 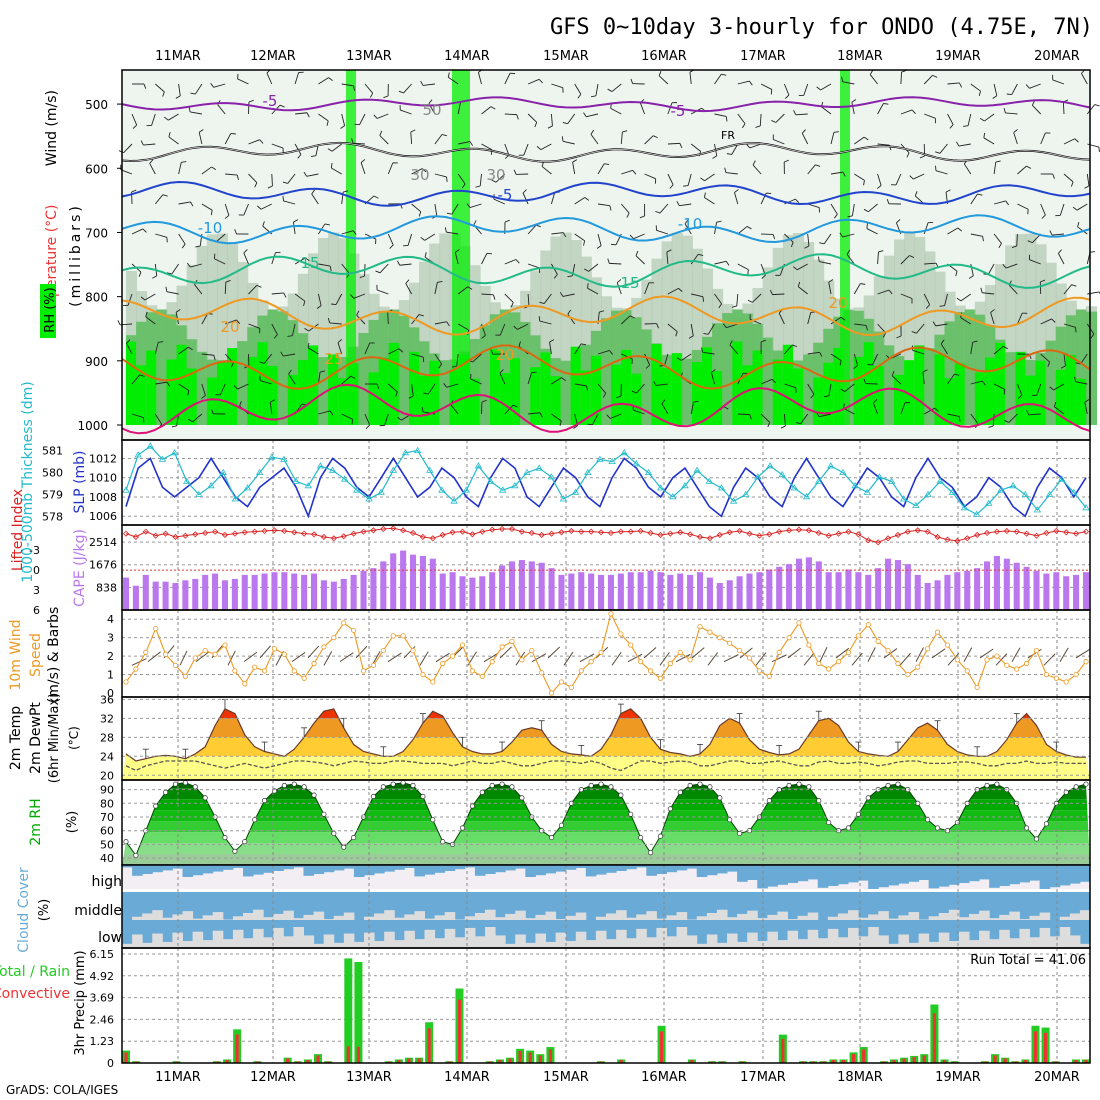 What do you see at coordinates (54, 655) in the screenshot?
I see `wind-unit-label: (m/s) & Barbs` at bounding box center [54, 655].